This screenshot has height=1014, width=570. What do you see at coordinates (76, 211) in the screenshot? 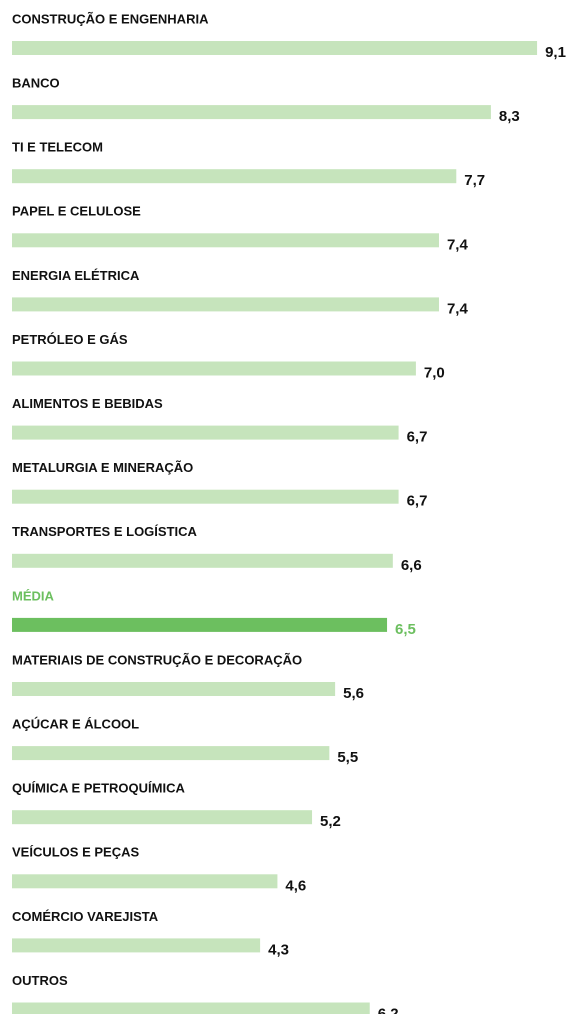
I see `category-label: PAPEL E CELULOSE` at bounding box center [76, 211].